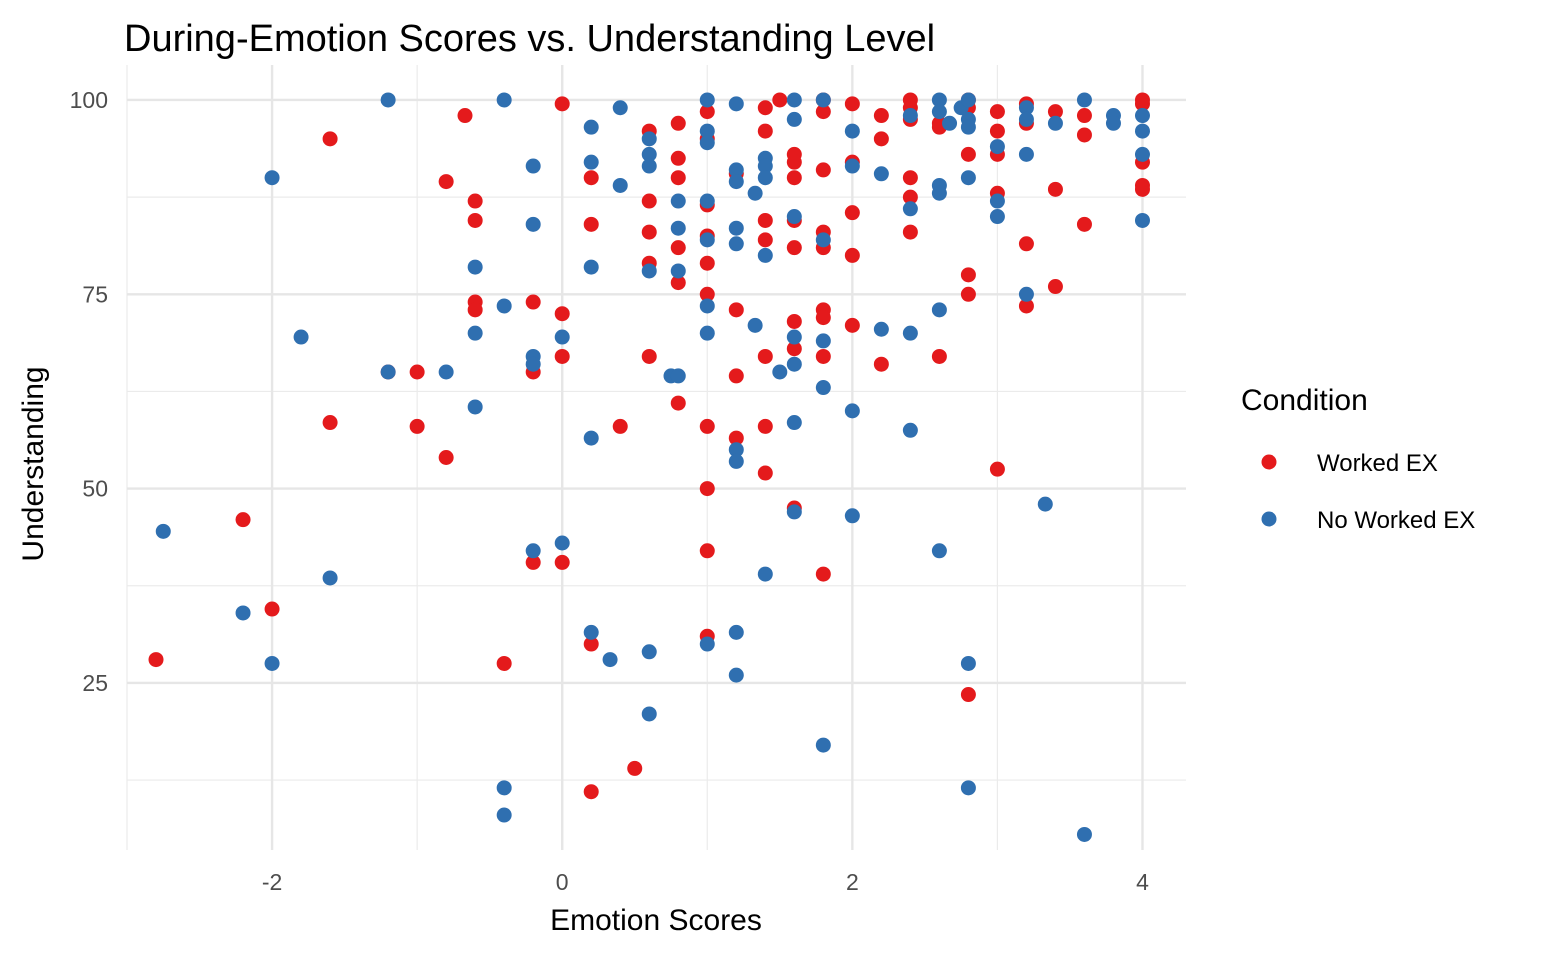 The height and width of the screenshot is (956, 1547). Describe the element at coordinates (562, 882) in the screenshot. I see `x-tick-label: 0` at that location.